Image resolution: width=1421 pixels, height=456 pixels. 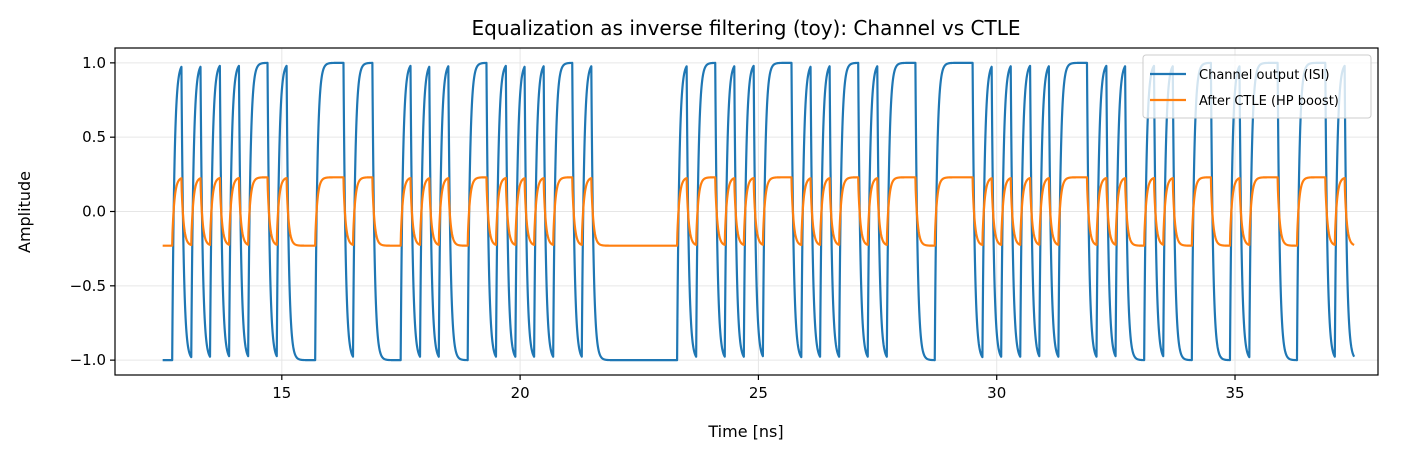 I want to click on x-tick-label: 35, so click(x=1234, y=393).